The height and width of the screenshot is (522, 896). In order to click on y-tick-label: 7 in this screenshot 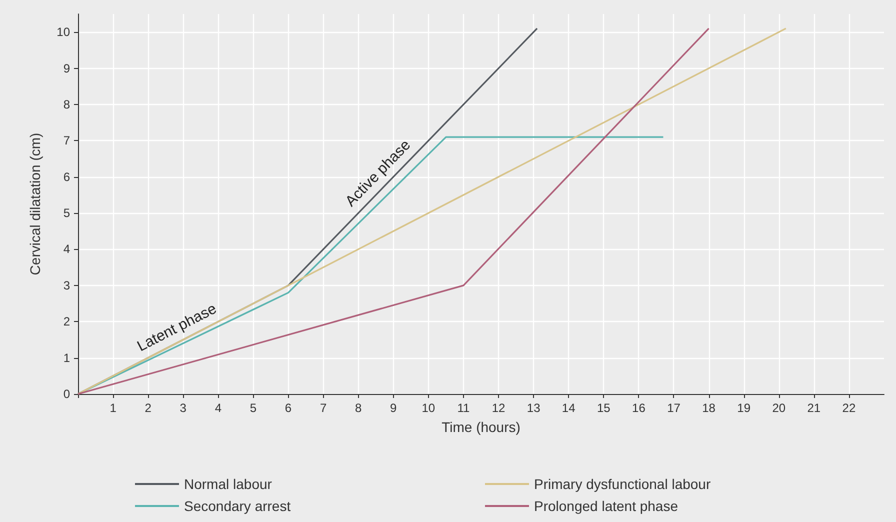, I will do `click(66, 141)`.